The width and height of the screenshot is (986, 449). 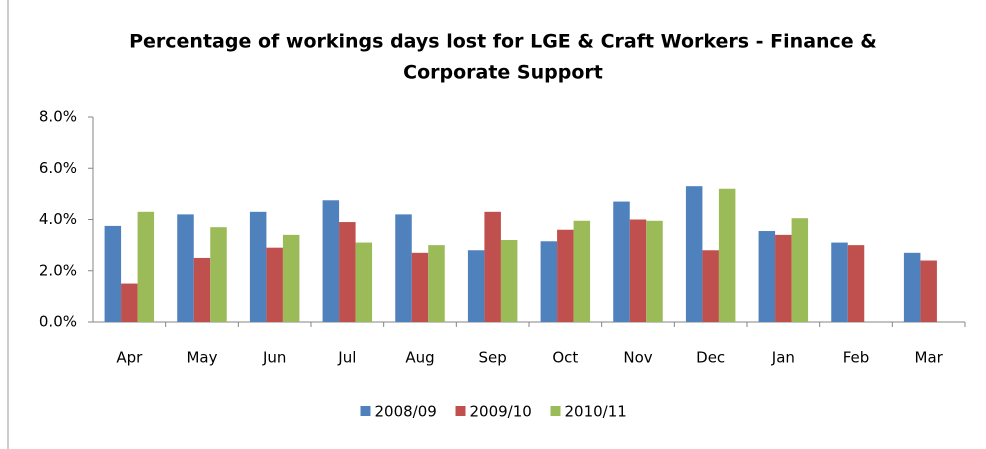 What do you see at coordinates (565, 358) in the screenshot?
I see `x-tick-label: Oct` at bounding box center [565, 358].